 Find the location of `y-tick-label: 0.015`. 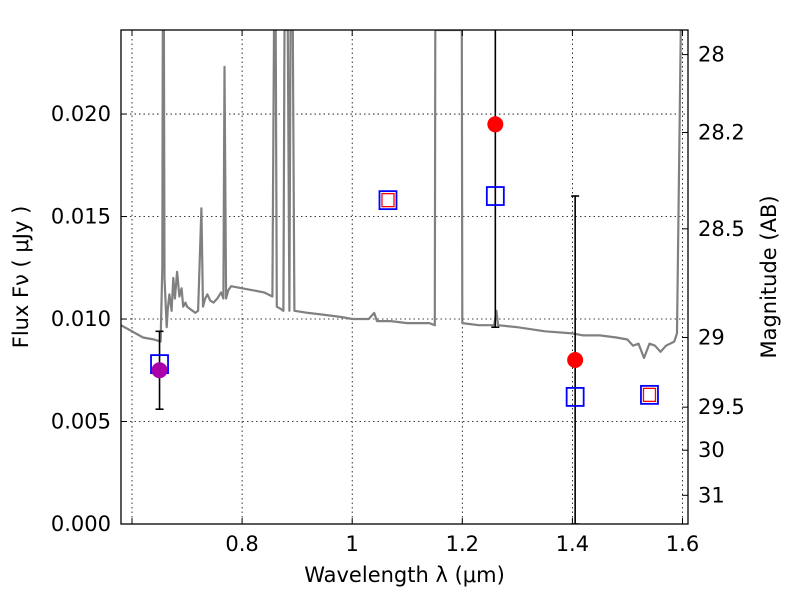

y-tick-label: 0.015 is located at coordinates (81, 217).